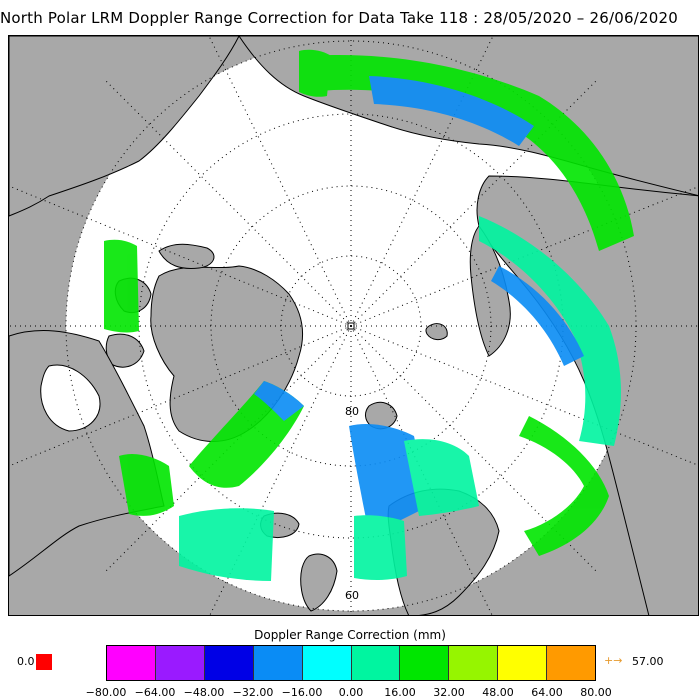 This screenshot has width=700, height=700. Describe the element at coordinates (302, 692) in the screenshot. I see `colorbar-tick-label: −16.00` at that location.